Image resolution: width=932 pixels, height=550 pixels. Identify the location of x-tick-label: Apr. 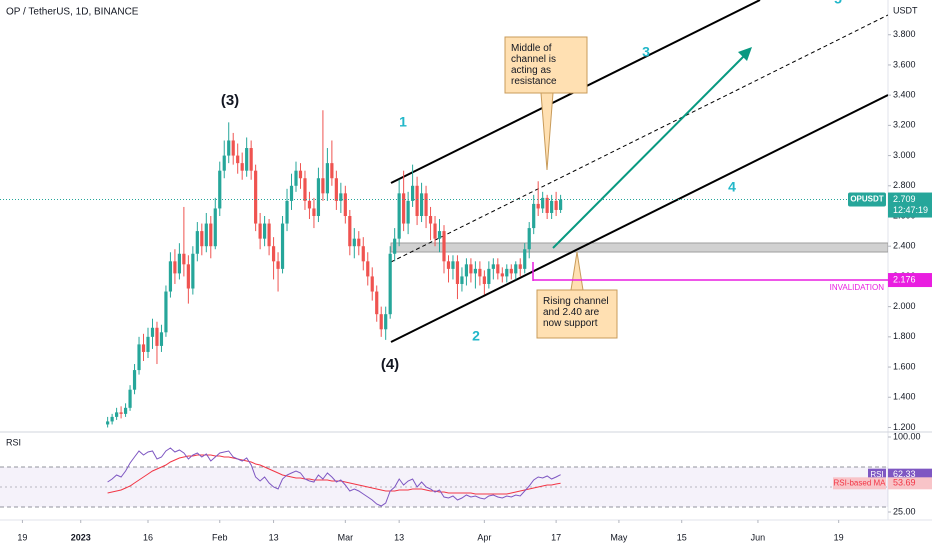
(484, 537).